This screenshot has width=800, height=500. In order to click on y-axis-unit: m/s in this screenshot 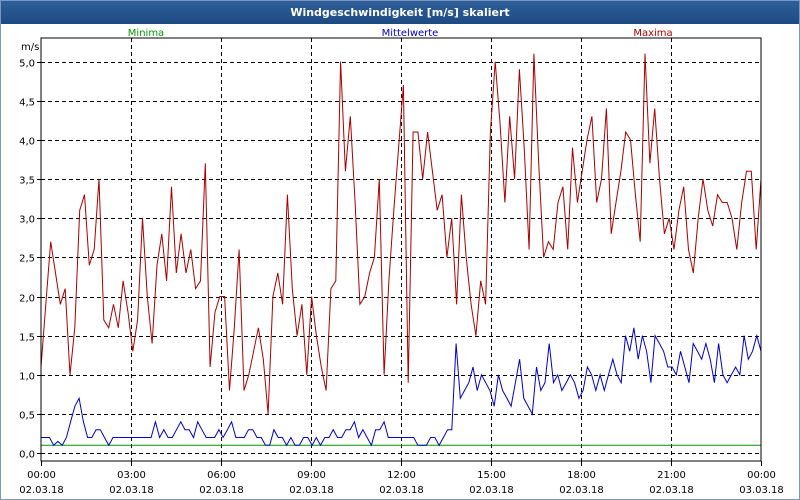, I will do `click(30, 47)`.